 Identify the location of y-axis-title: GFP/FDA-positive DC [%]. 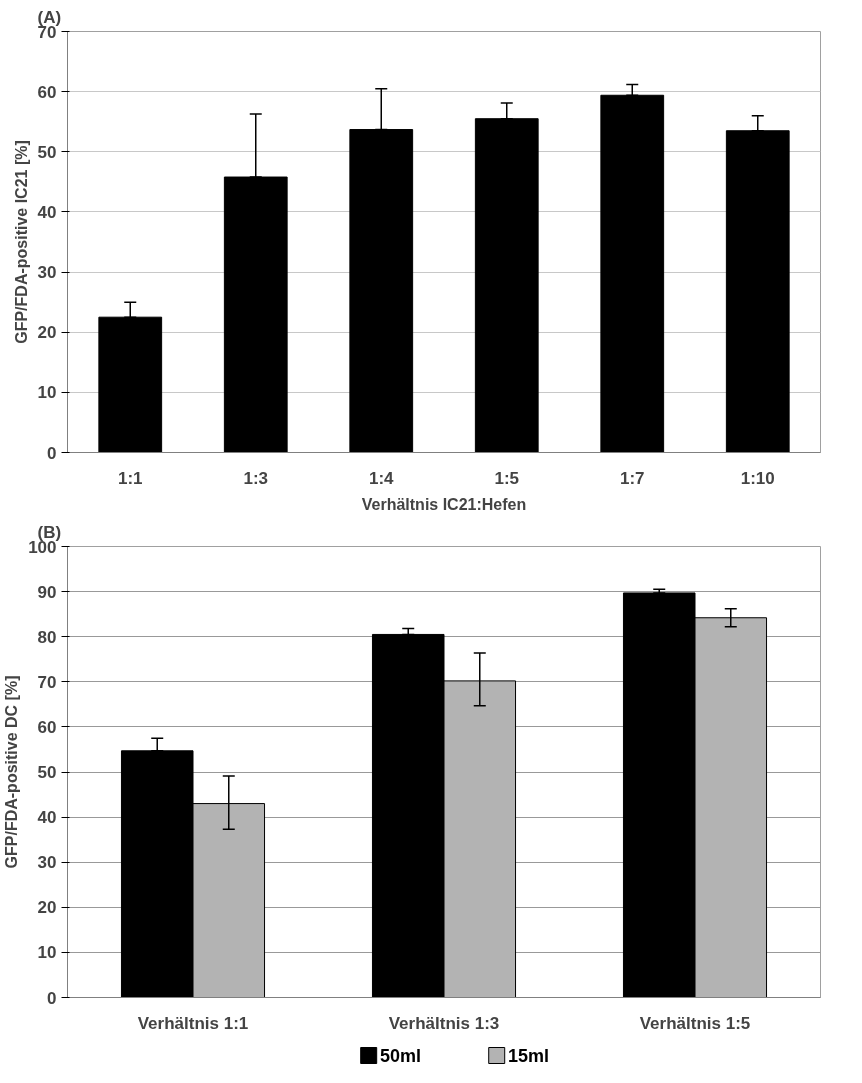
(12, 772).